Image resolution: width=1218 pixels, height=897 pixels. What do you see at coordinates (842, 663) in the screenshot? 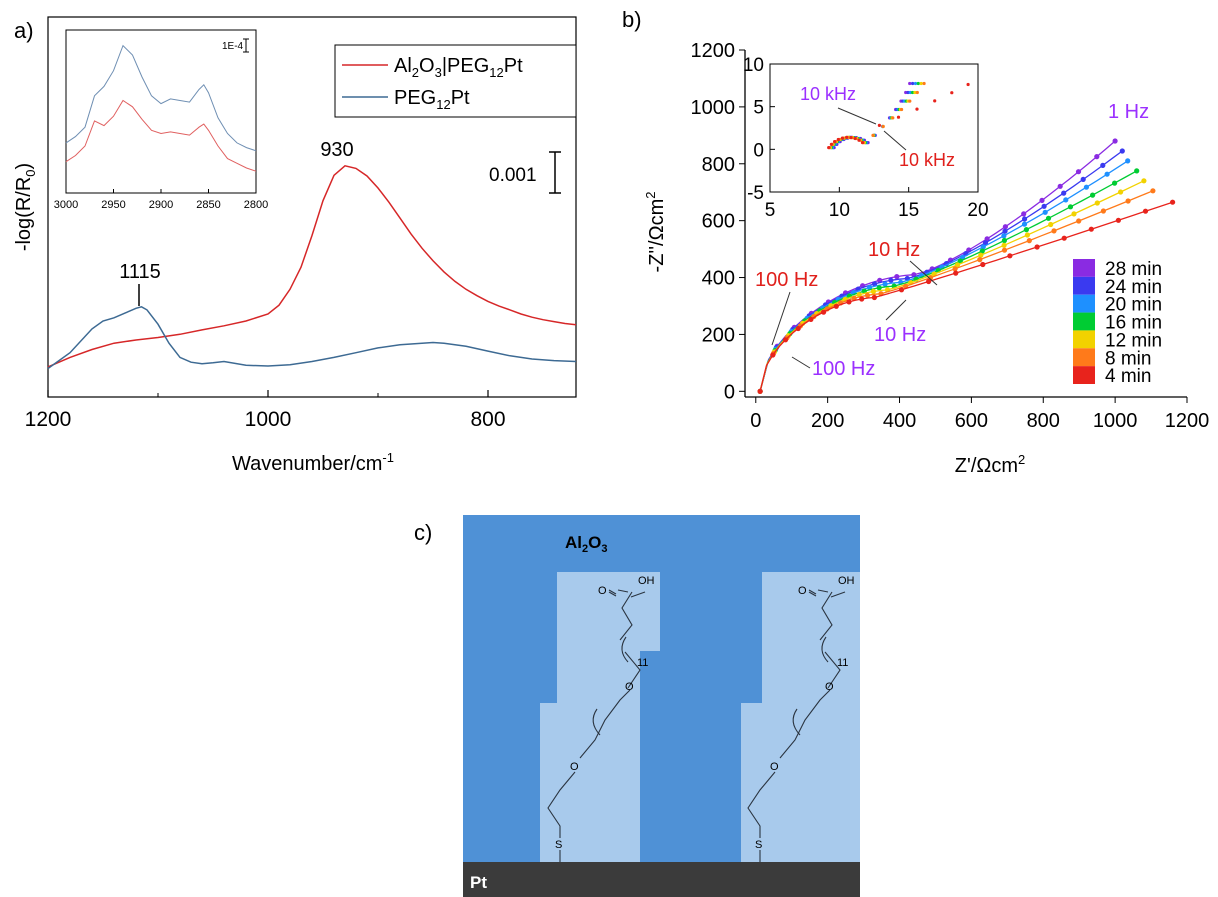
I see `repeat-count-right: 11` at bounding box center [842, 663].